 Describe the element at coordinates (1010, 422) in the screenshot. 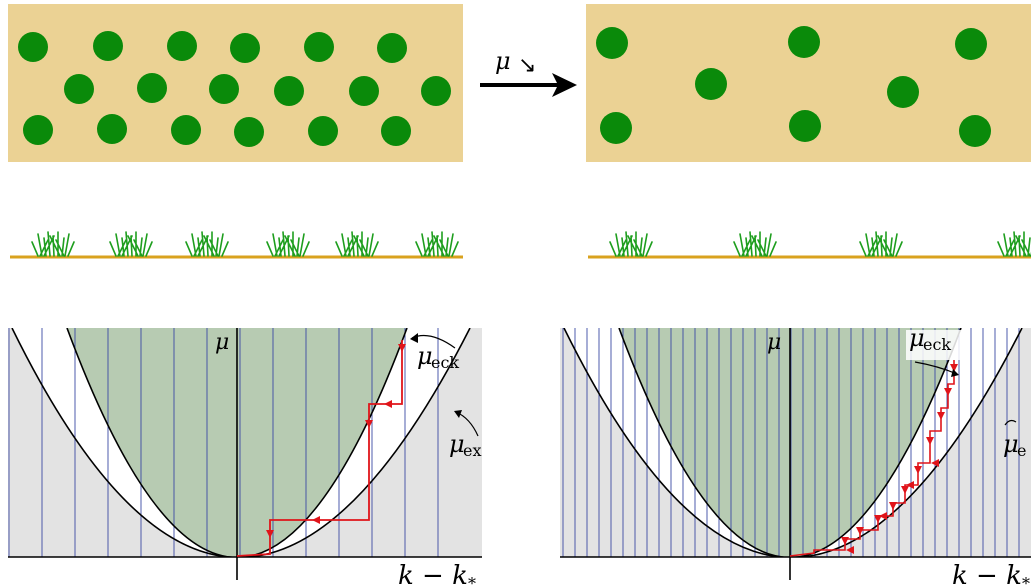

I see `ex-pointer` at that location.